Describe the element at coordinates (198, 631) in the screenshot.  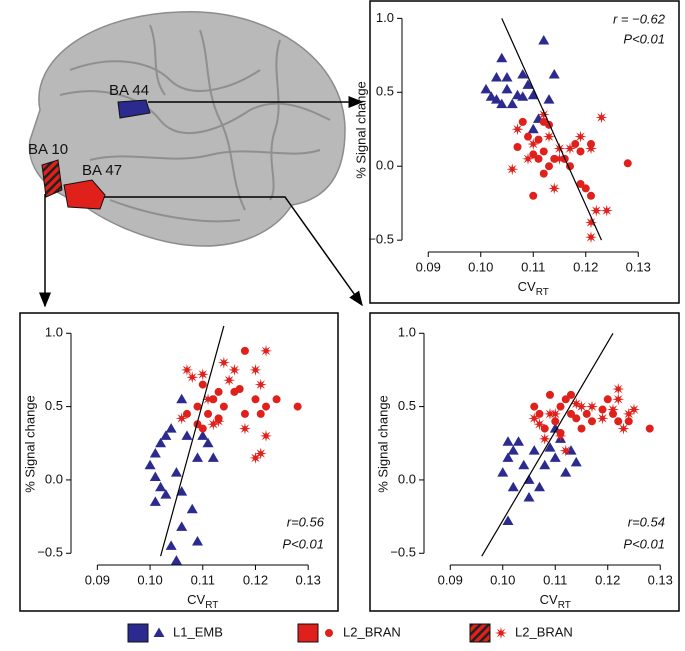
I see `legend-label: L1_EMB` at that location.